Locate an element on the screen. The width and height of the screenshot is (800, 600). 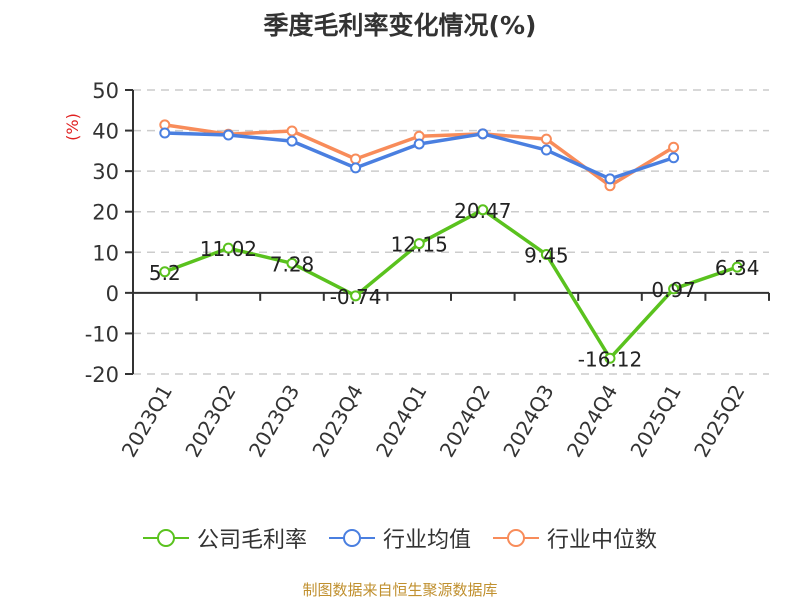
data-label: 11.02 is located at coordinates (228, 249).